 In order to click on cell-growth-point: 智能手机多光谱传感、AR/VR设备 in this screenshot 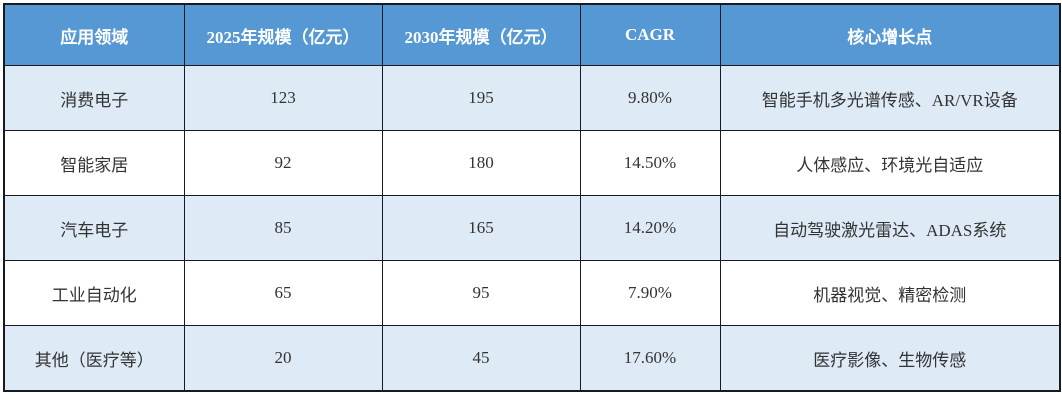, I will do `click(890, 98)`.